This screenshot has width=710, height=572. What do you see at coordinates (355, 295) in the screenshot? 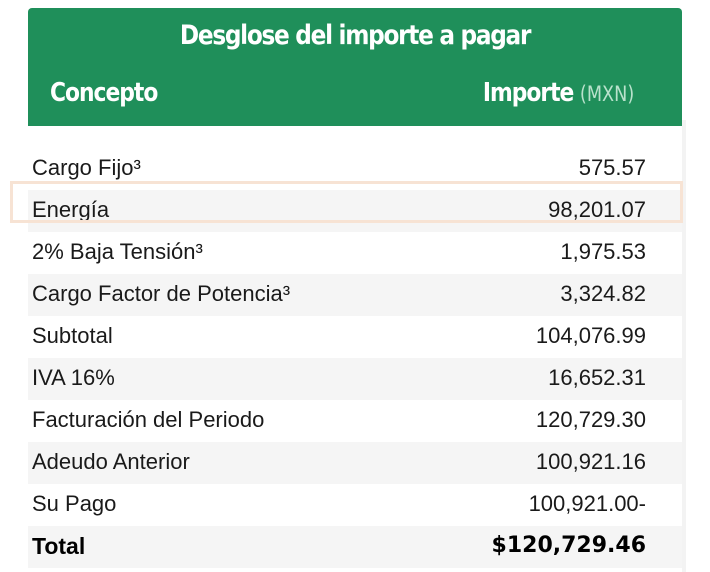
I see `row-factor-potencia: Cargo Factor de Potencia³ 3,324.82` at bounding box center [355, 295].